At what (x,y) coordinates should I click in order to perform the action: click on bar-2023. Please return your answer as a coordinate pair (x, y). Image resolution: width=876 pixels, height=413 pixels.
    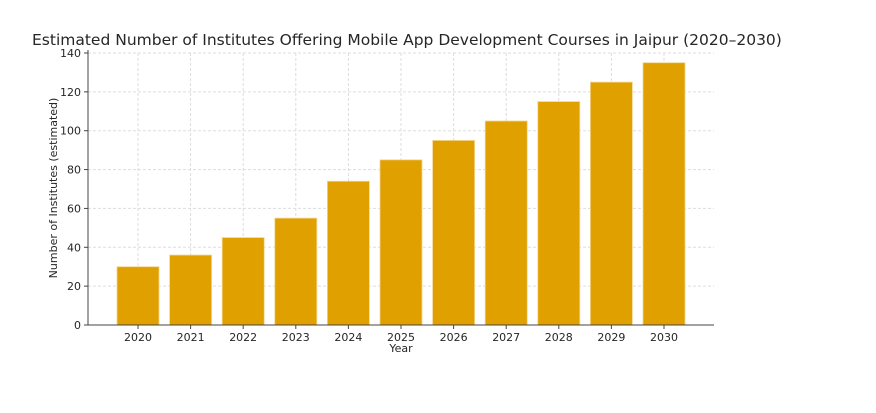
    Looking at the image, I should click on (296, 271).